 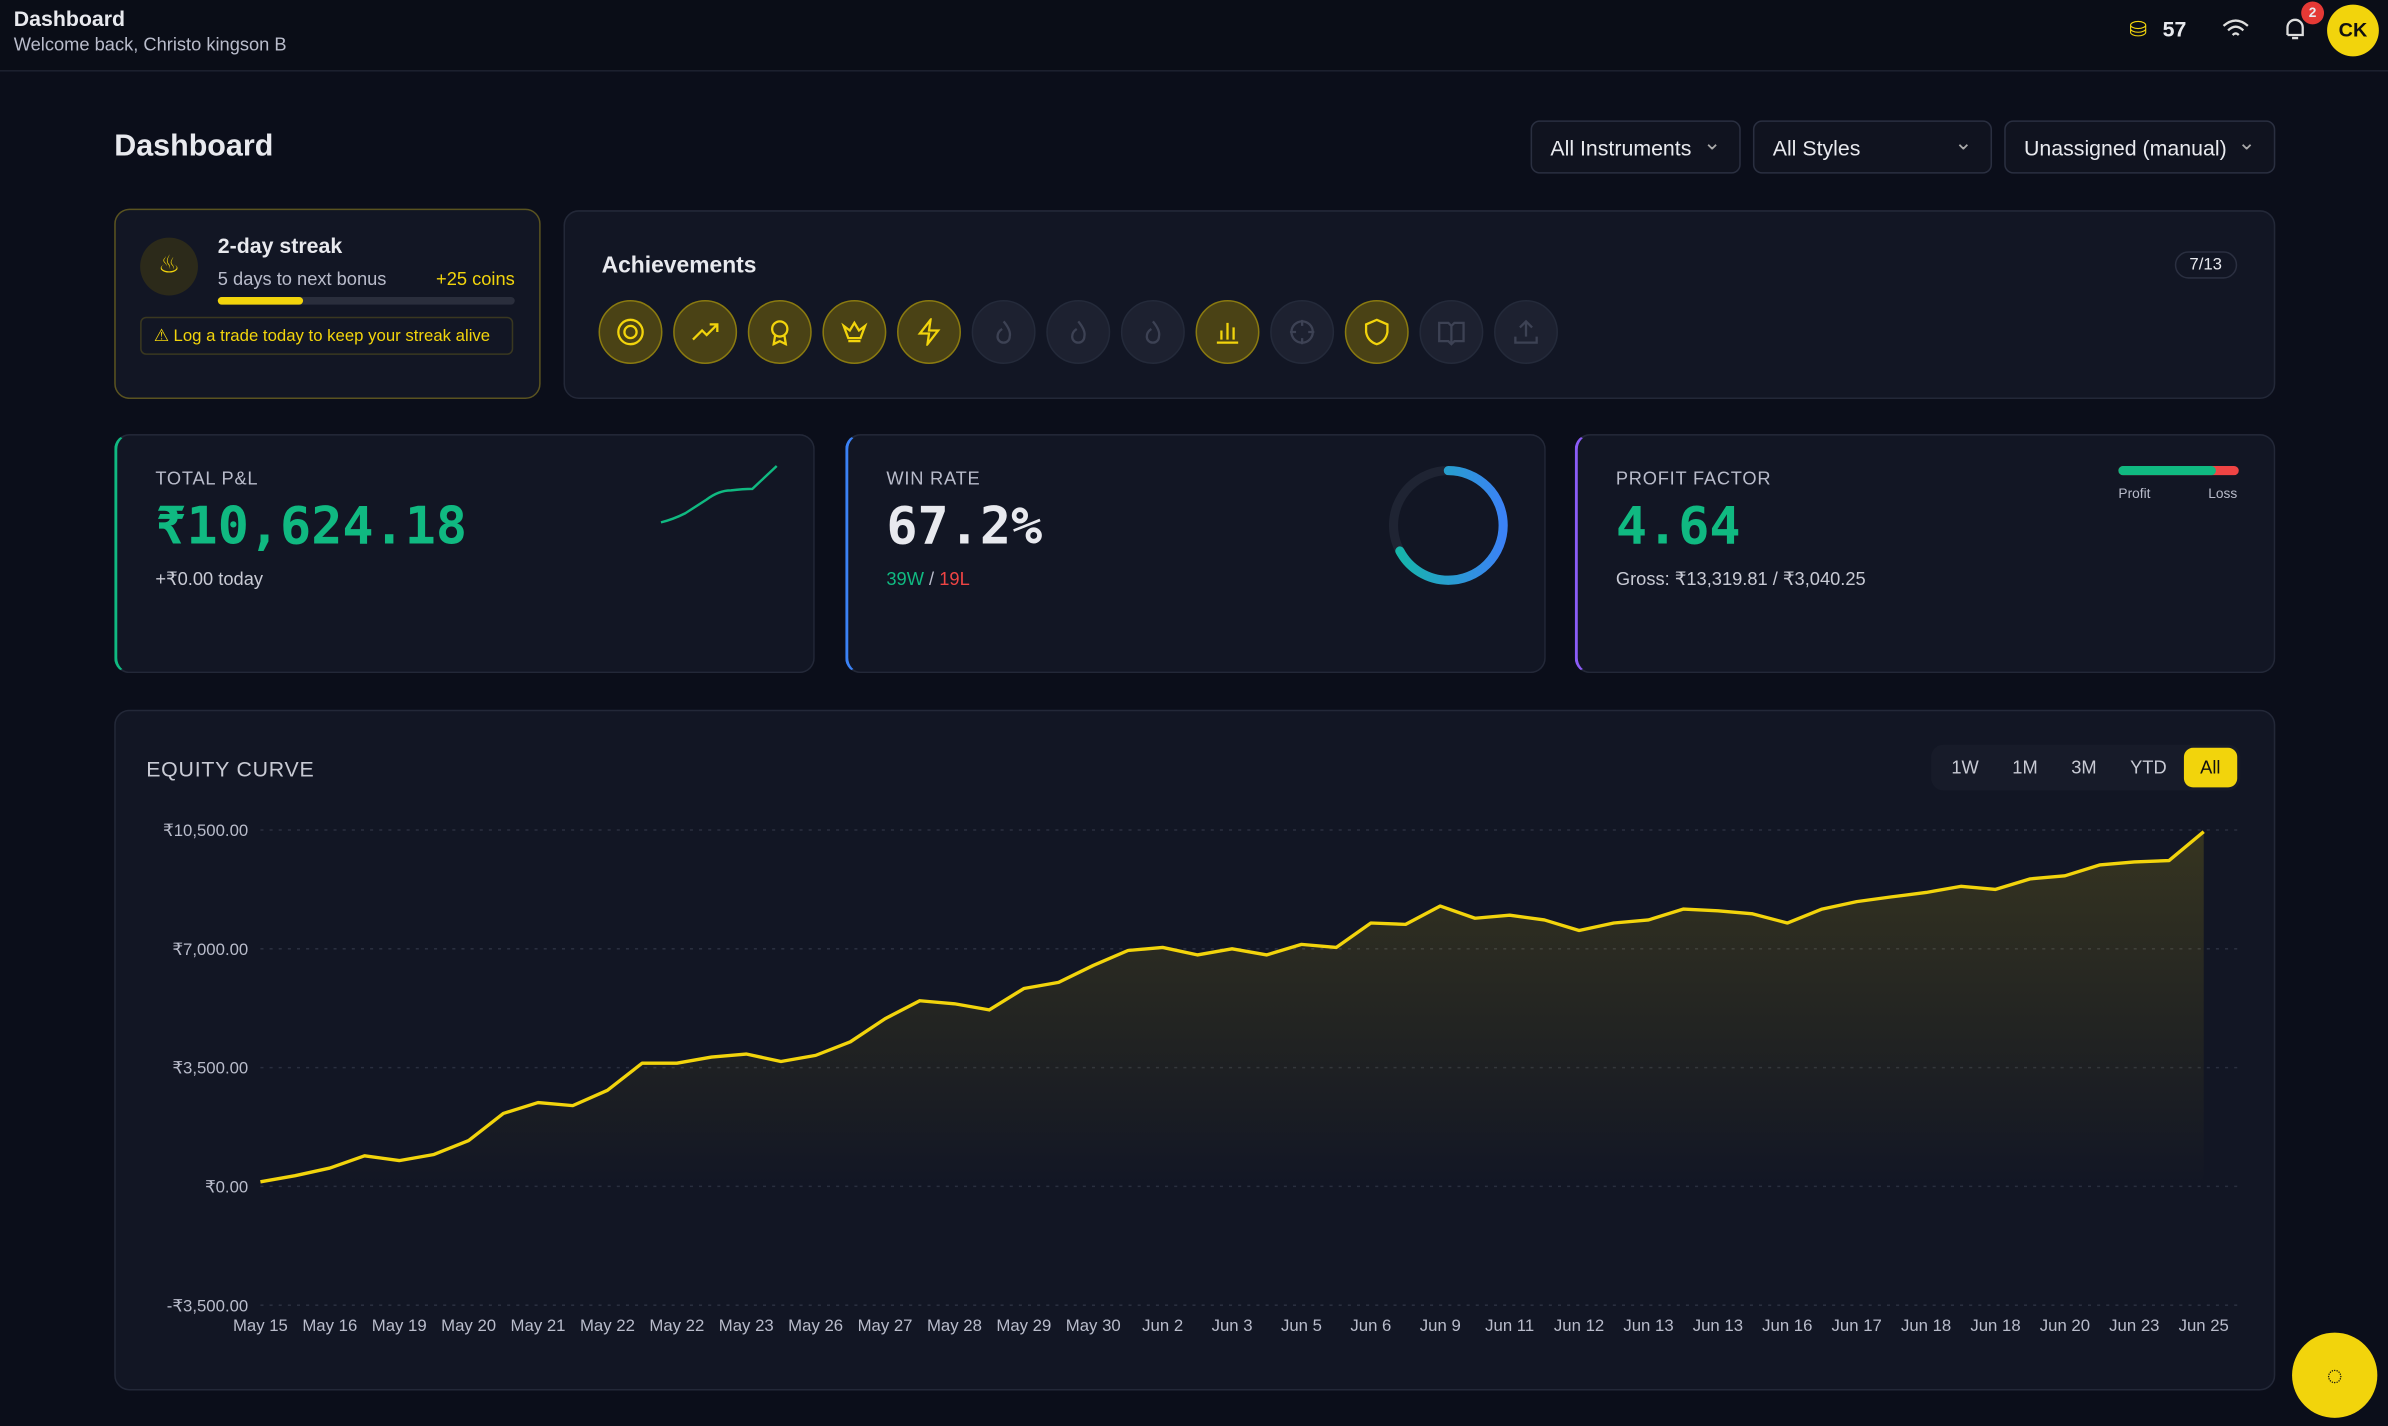 I want to click on filter: All Instruments, so click(x=1635, y=145).